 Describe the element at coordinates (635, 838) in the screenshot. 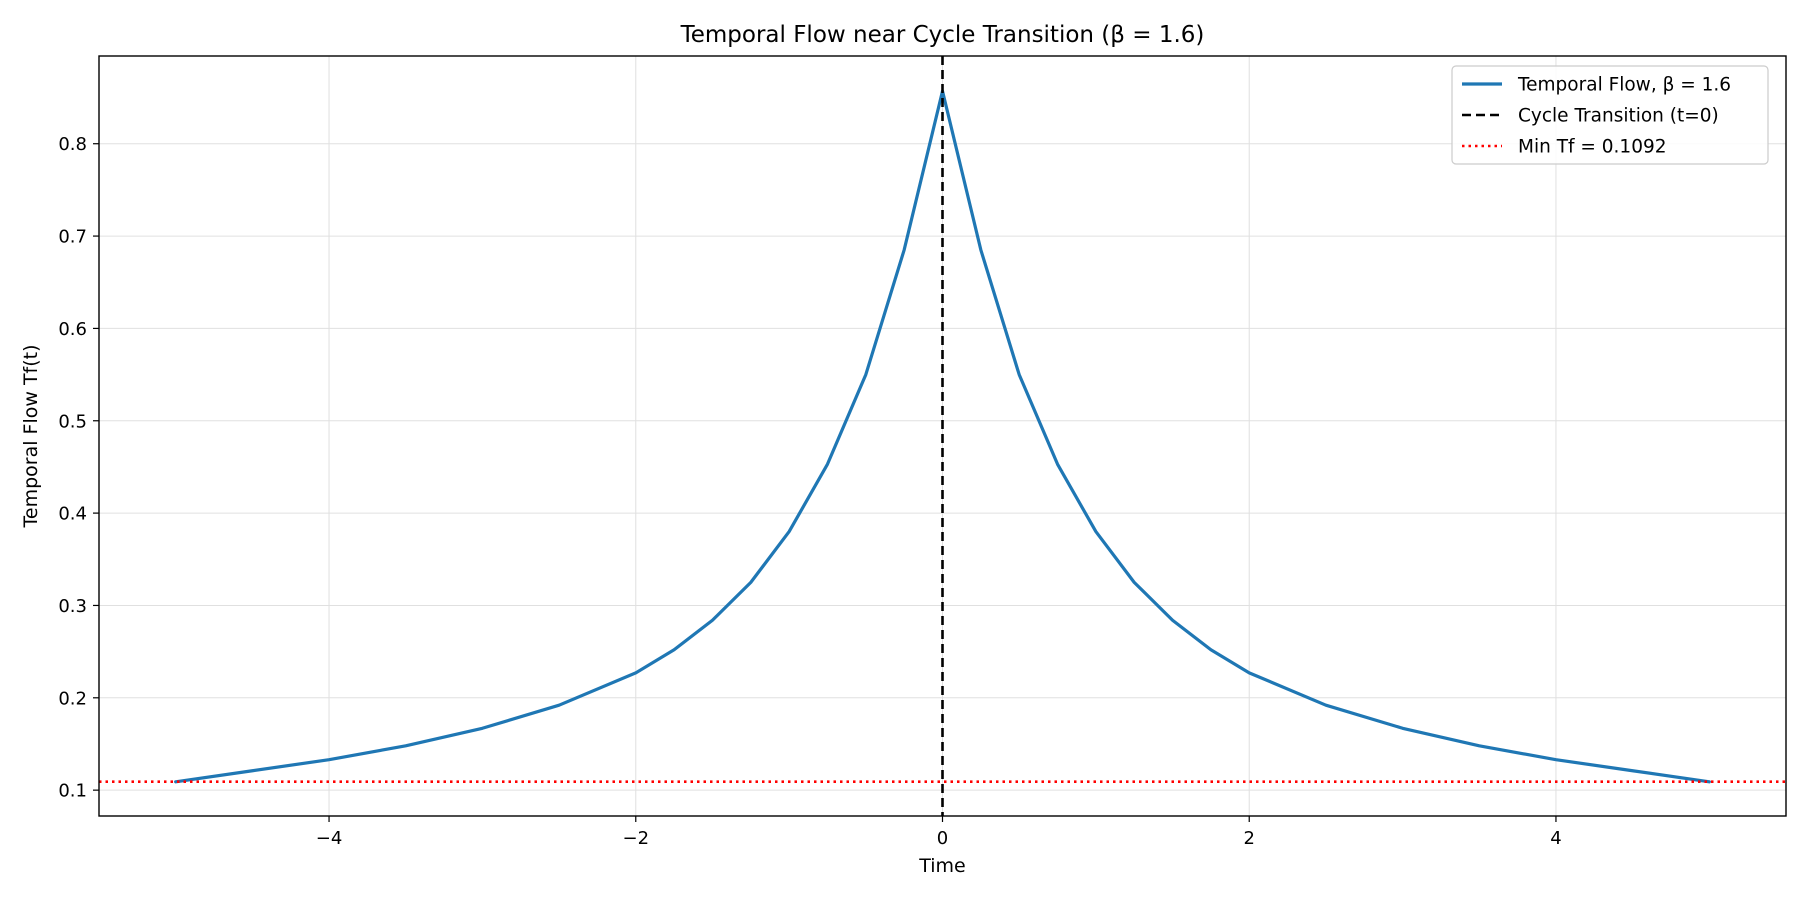

I see `x-tick-label: −2` at that location.